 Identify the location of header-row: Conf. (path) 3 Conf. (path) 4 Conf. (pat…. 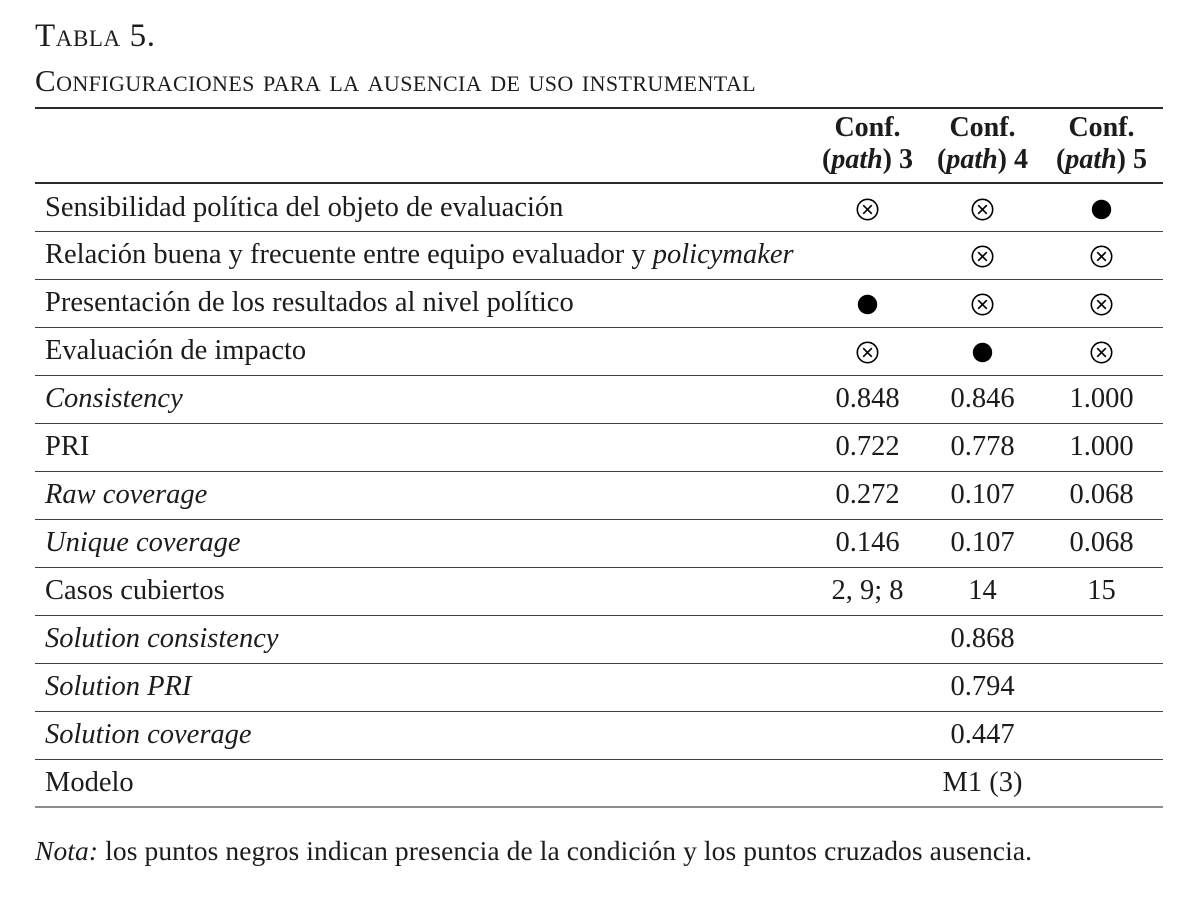
(599, 146).